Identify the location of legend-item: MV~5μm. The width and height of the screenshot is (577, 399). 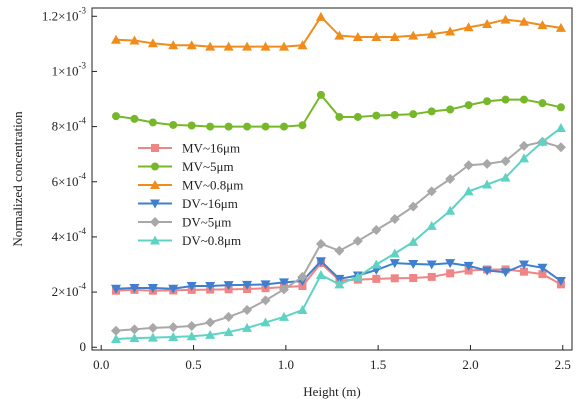
(186, 166).